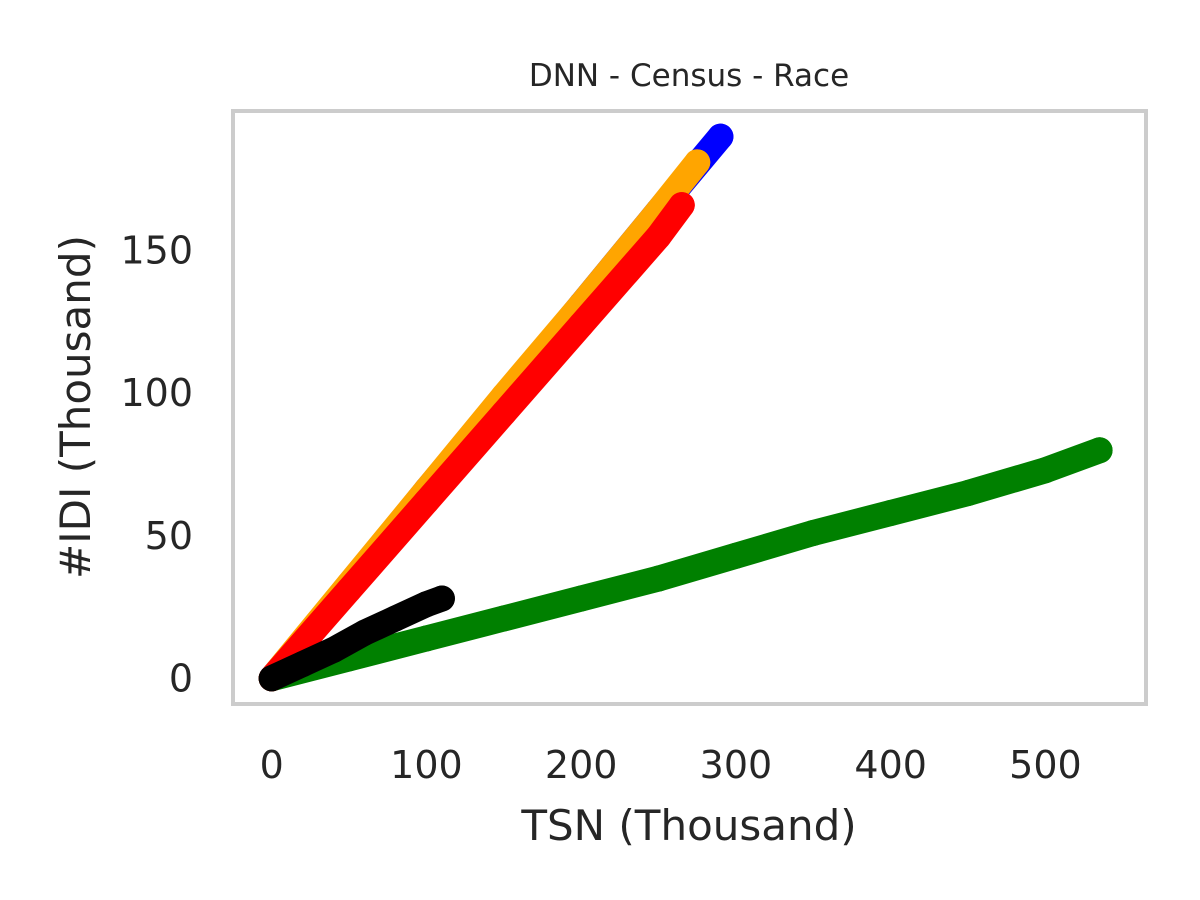  What do you see at coordinates (671, 765) in the screenshot?
I see `x-tick-labels: 0 100 200 300 400 500` at bounding box center [671, 765].